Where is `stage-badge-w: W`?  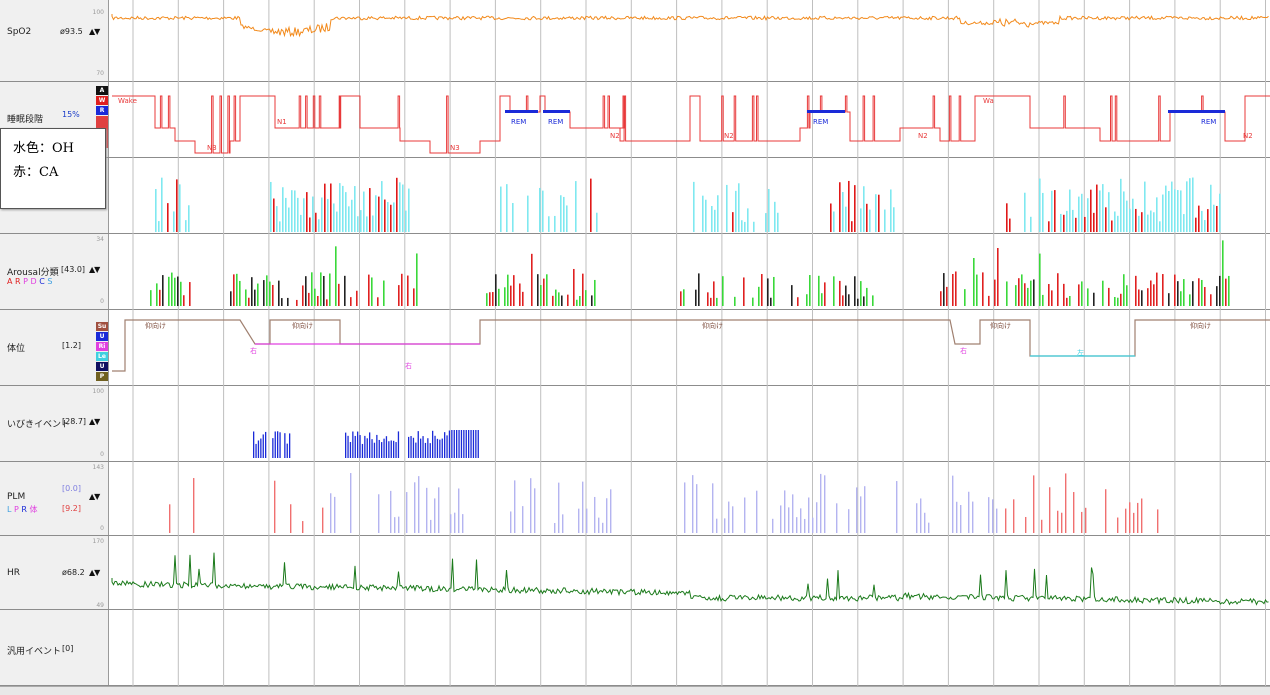
stage-badge-w: W is located at coordinates (102, 100).